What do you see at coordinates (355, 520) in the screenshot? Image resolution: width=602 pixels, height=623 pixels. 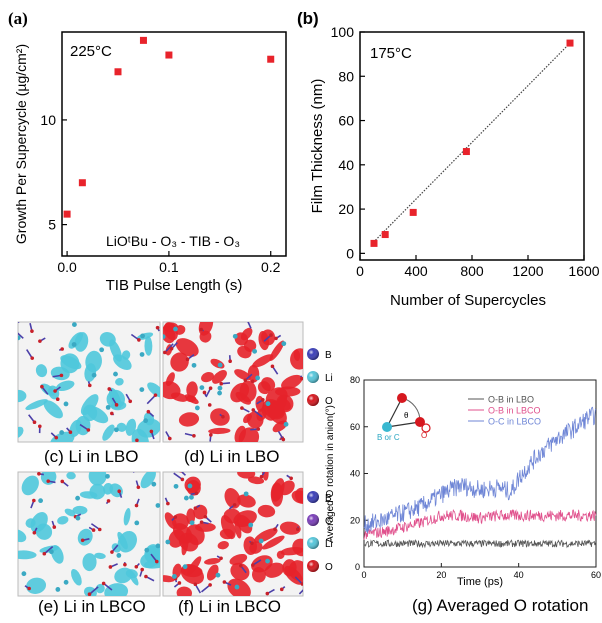 I see `panel-g-ytick-label: 20` at bounding box center [355, 520].